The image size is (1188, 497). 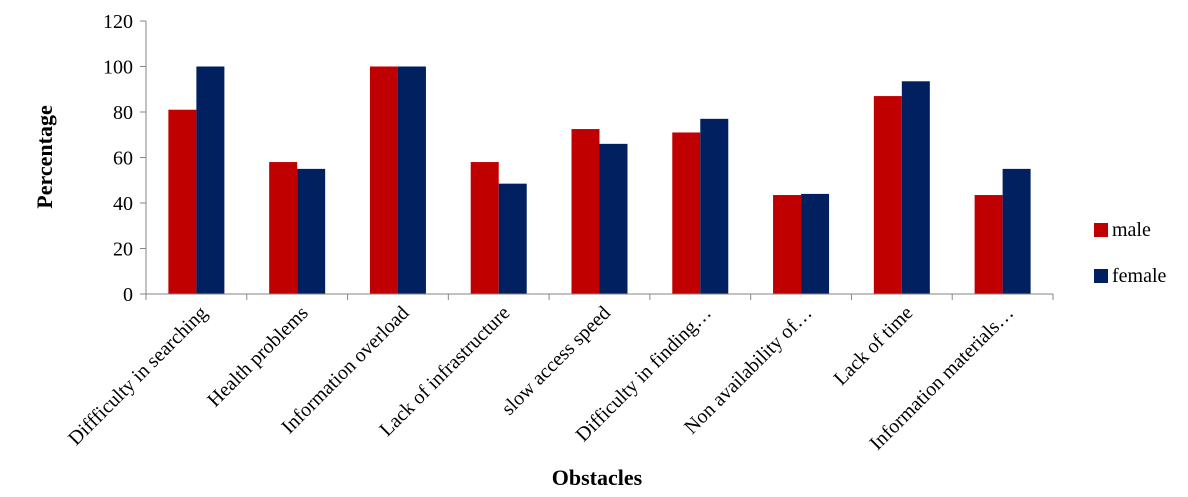 What do you see at coordinates (138, 376) in the screenshot?
I see `x-category-label: Diffficulty in searching` at bounding box center [138, 376].